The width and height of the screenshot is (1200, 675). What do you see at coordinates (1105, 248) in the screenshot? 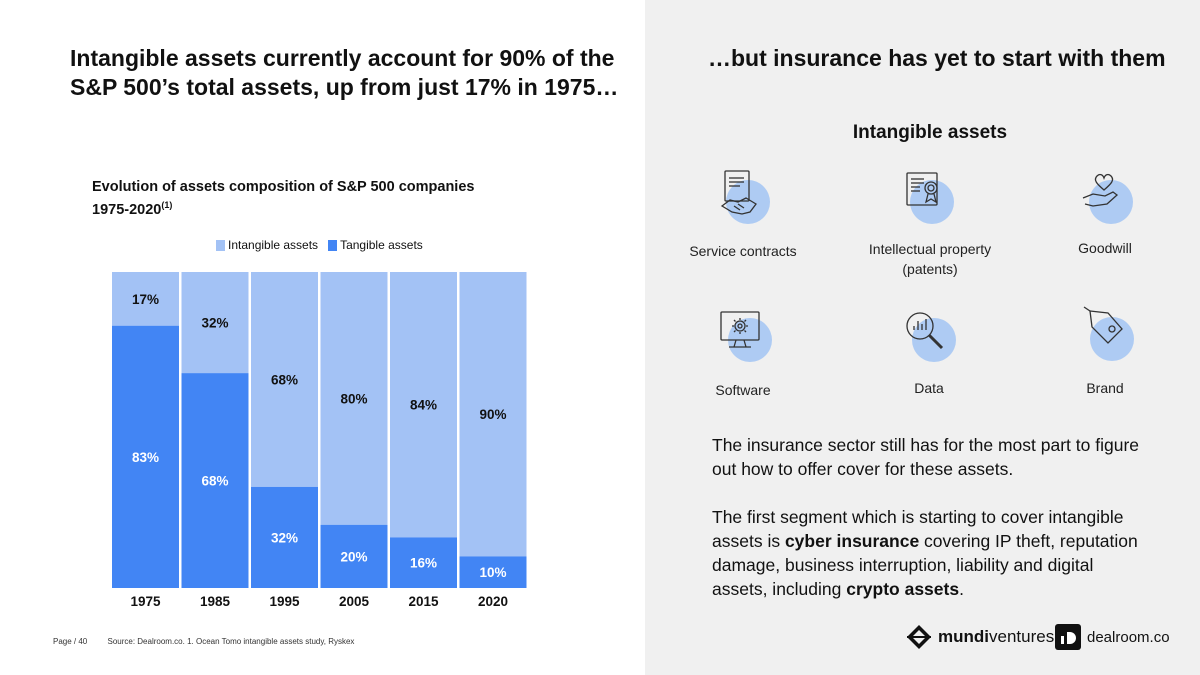
I see `asset-goodwill: Goodwill` at bounding box center [1105, 248].